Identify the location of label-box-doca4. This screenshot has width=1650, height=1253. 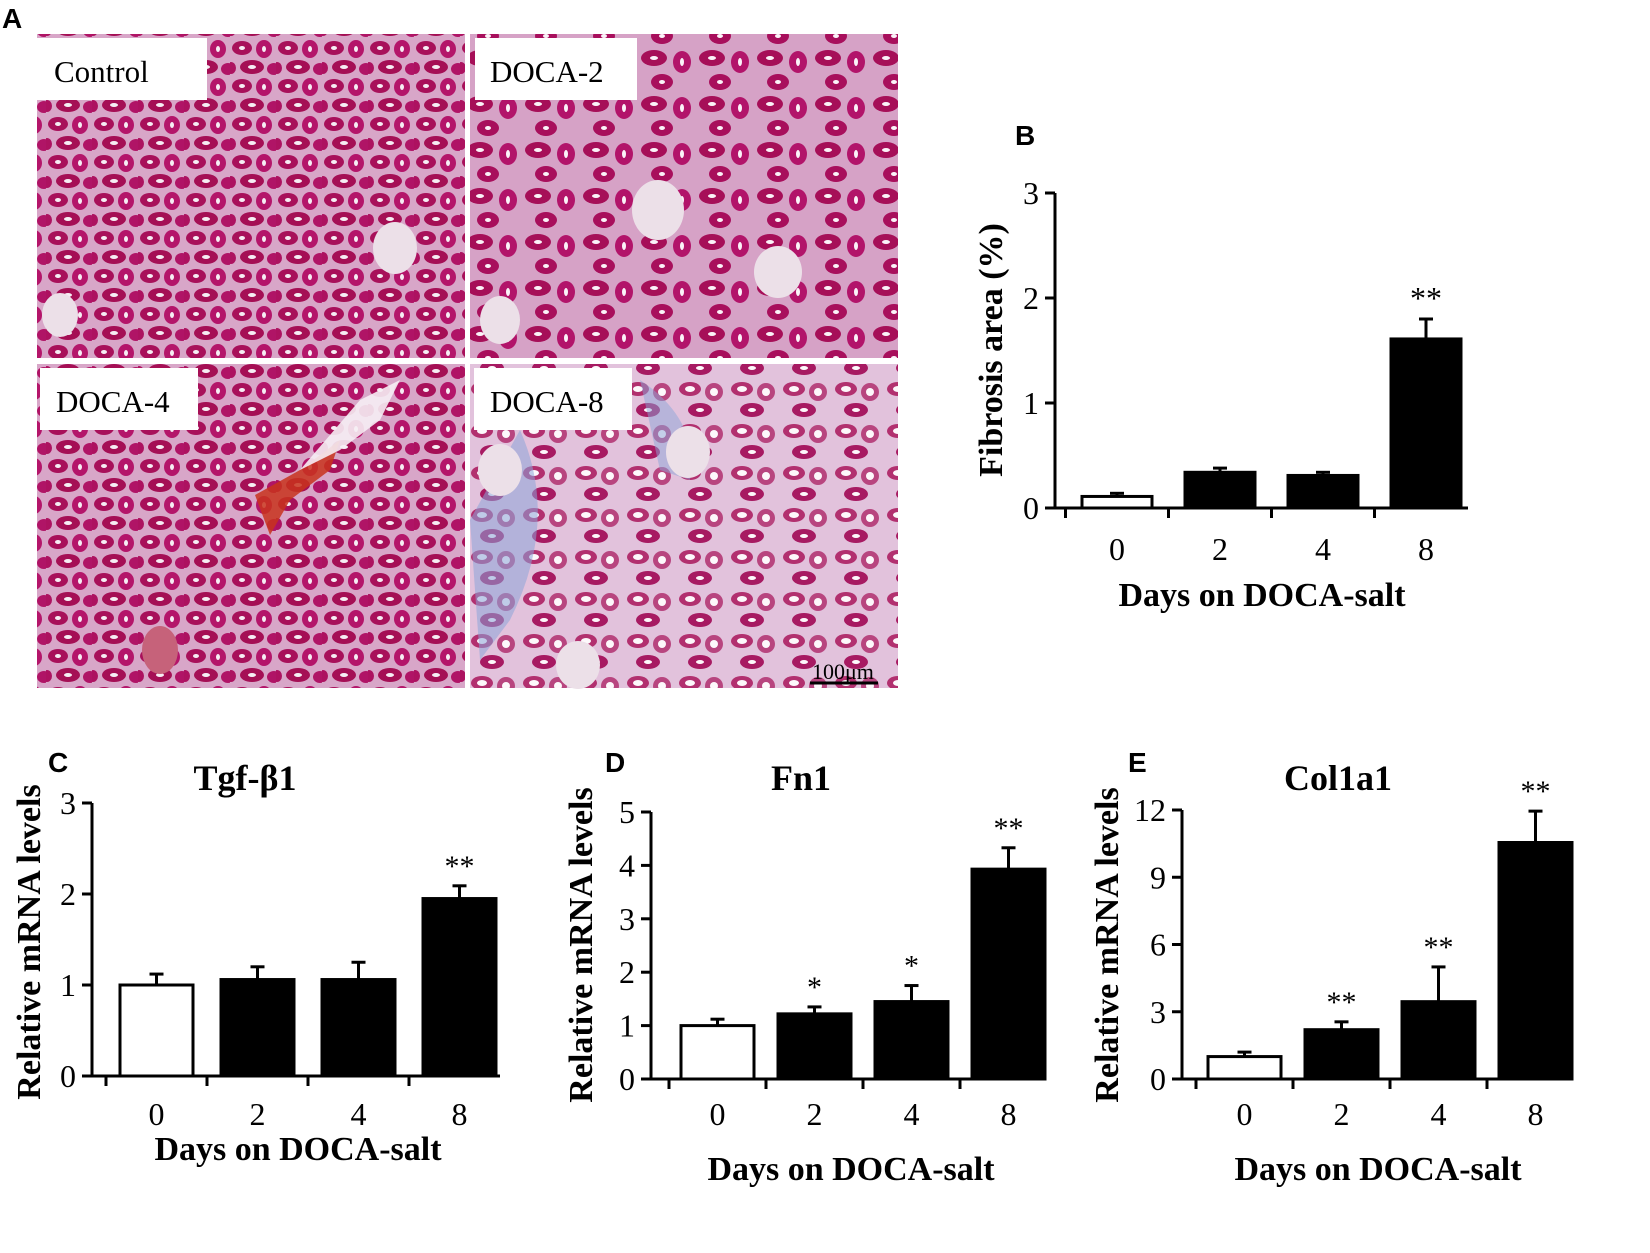
(119, 399).